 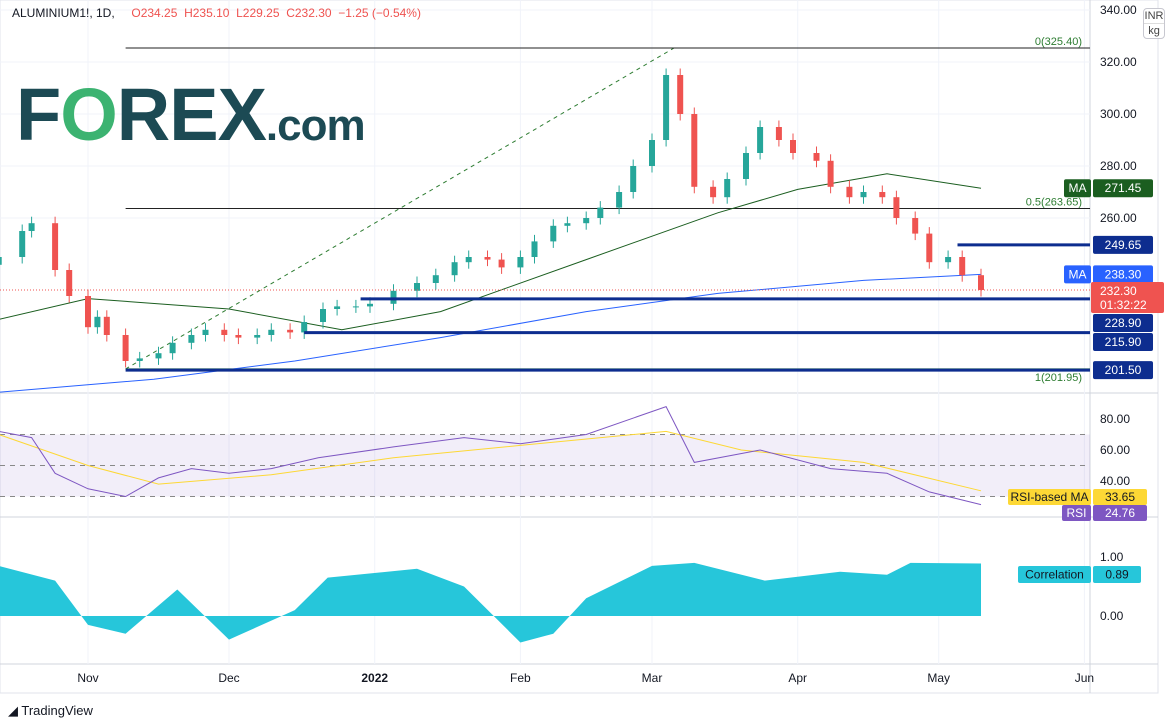 I want to click on level-price-badge-text: 249.65, so click(x=1123, y=245).